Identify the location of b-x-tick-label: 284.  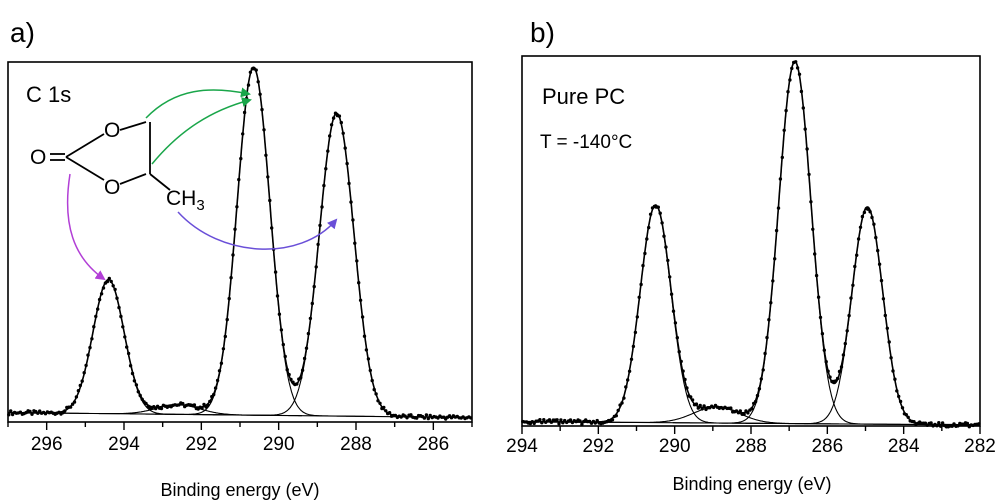
(904, 446).